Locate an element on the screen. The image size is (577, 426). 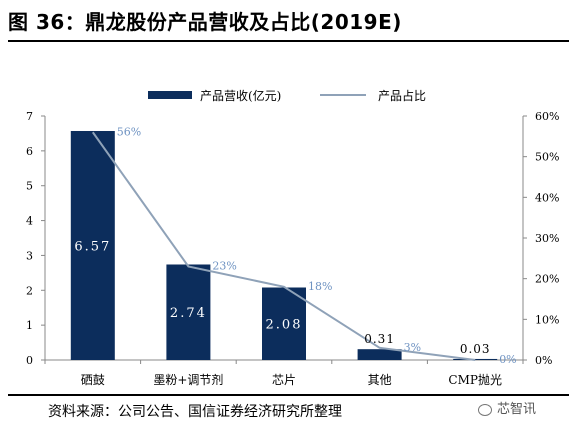
share-value-label: 23% is located at coordinates (224, 265).